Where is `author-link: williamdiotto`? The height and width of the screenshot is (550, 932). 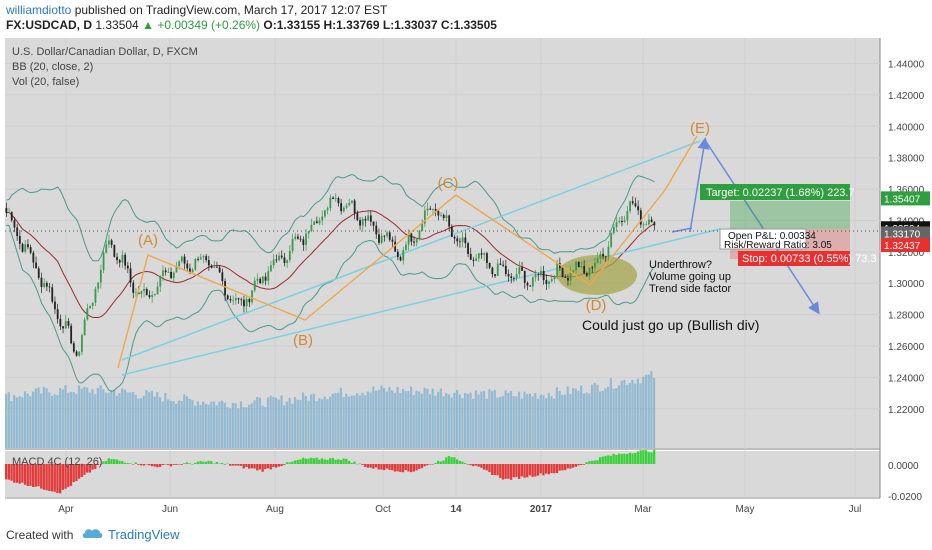
author-link: williamdiotto is located at coordinates (39, 10).